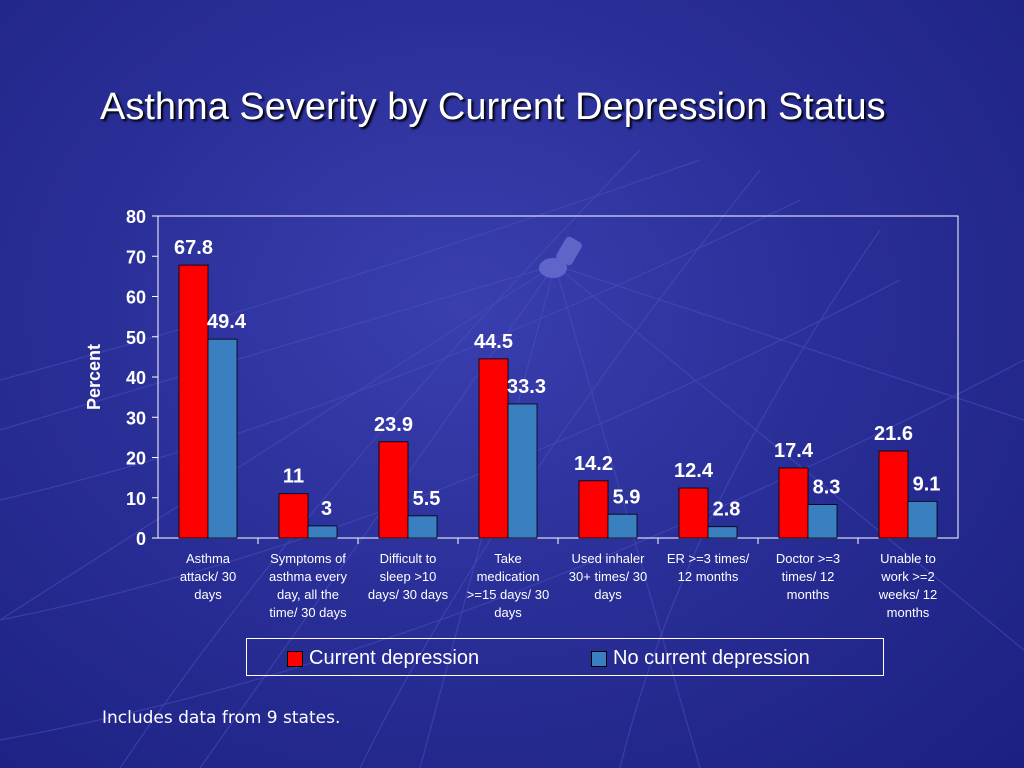  Describe the element at coordinates (427, 499) in the screenshot. I see `data-label: 5.5` at that location.